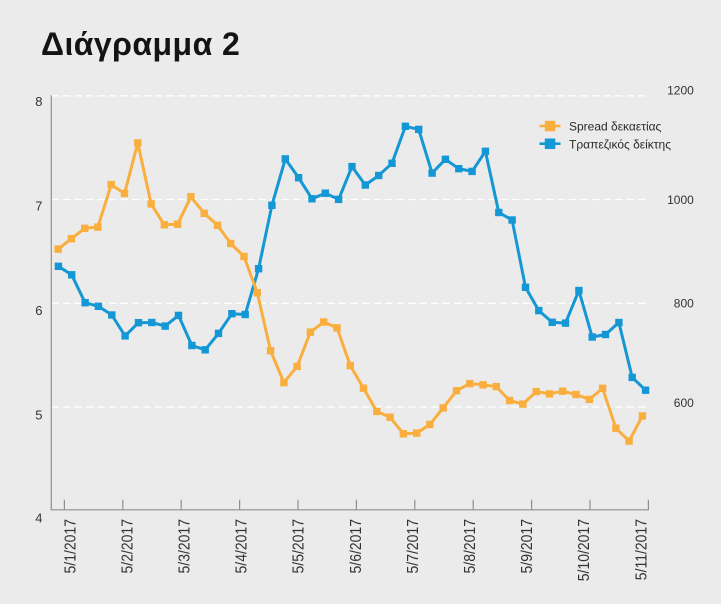 The image size is (721, 604). Describe the element at coordinates (470, 546) in the screenshot. I see `svg-text: 5/8/2017` at that location.